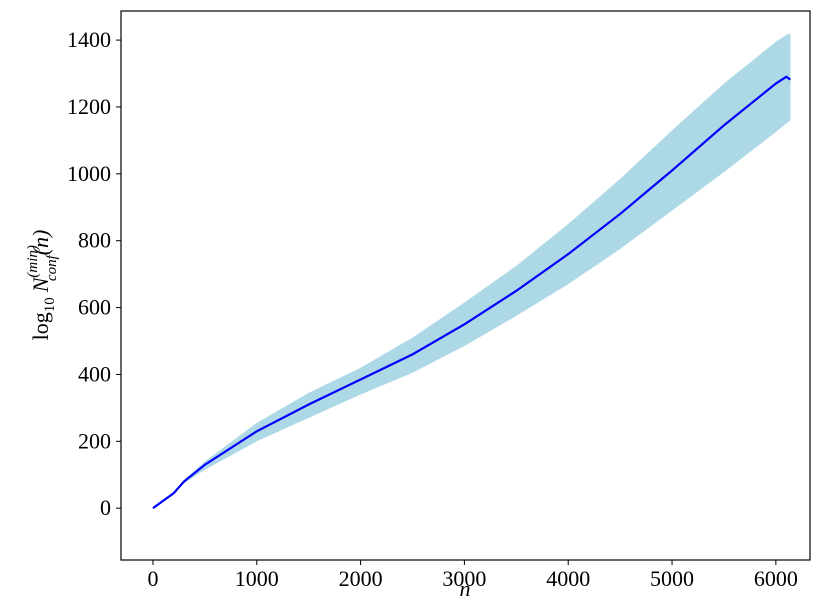 This screenshot has width=831, height=610. Describe the element at coordinates (257, 578) in the screenshot. I see `x-tick-label: 1000` at that location.